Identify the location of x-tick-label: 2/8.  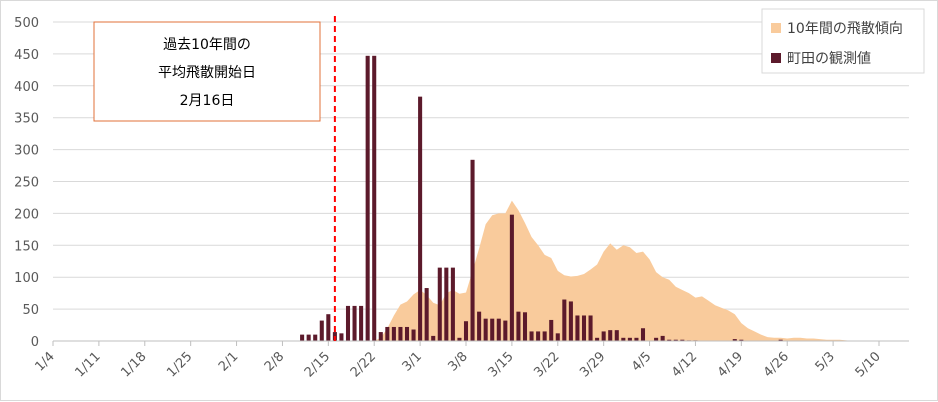
(274, 361).